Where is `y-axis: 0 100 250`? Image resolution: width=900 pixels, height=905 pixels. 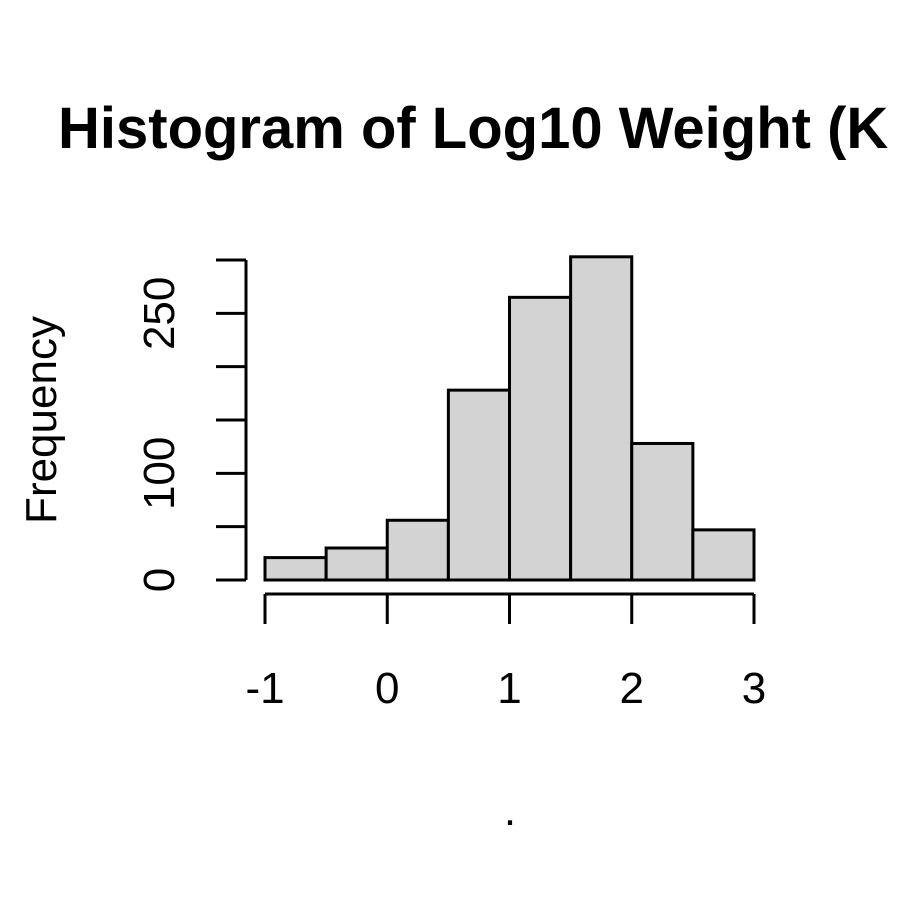
y-axis: 0 100 250 is located at coordinates (191, 425).